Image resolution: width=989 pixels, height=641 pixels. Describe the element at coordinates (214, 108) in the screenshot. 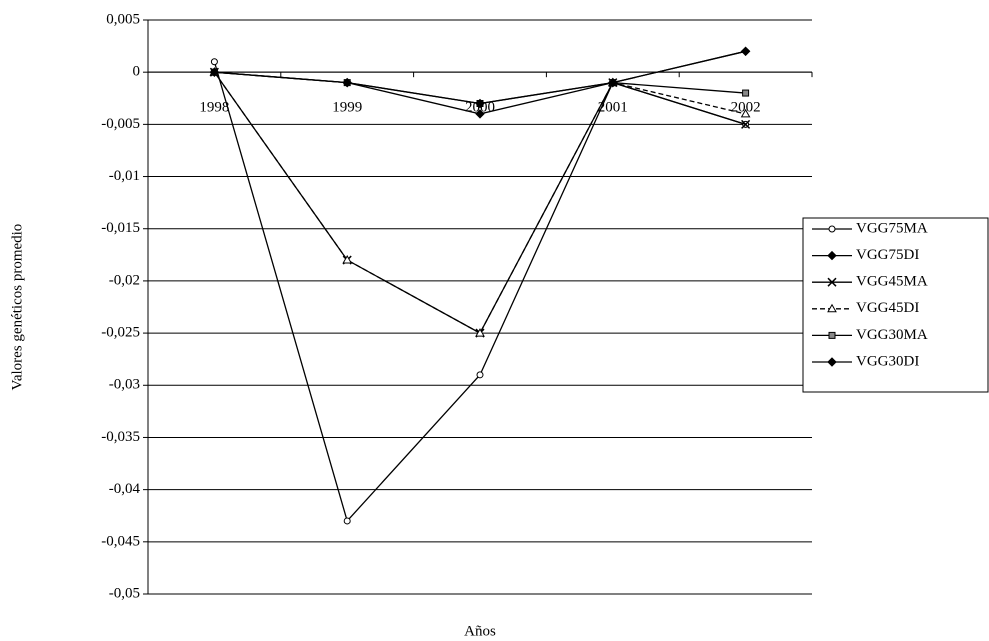

I see `x-tick-label: 1998` at that location.